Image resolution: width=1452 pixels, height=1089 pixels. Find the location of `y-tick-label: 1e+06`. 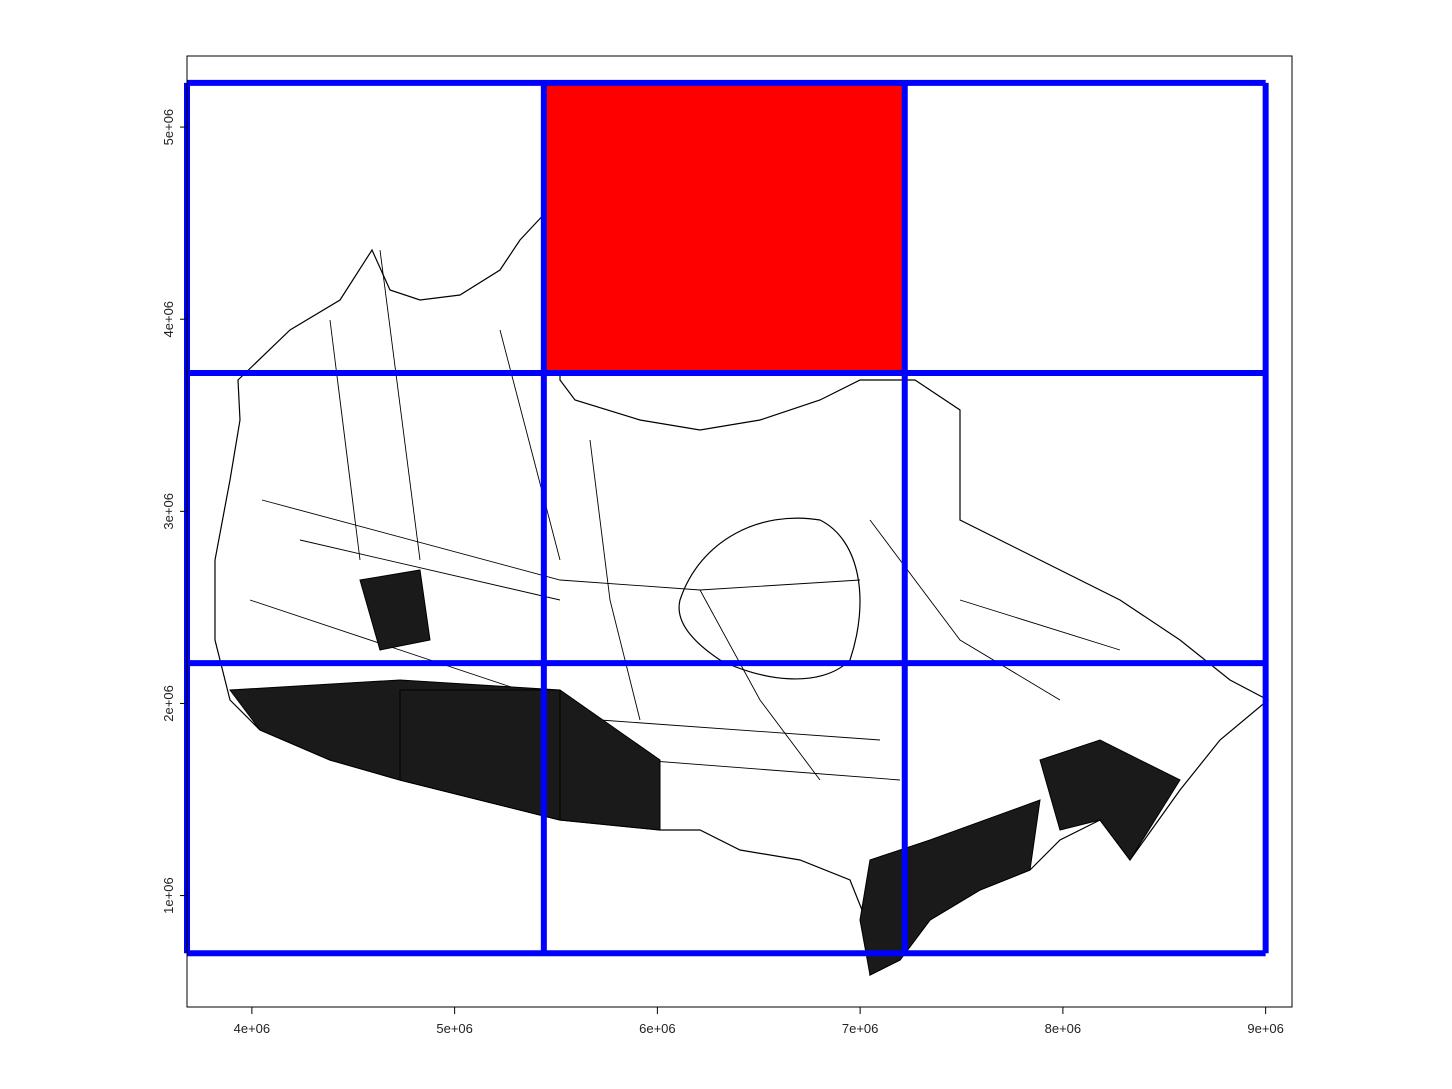

y-tick-label: 1e+06 is located at coordinates (168, 895).